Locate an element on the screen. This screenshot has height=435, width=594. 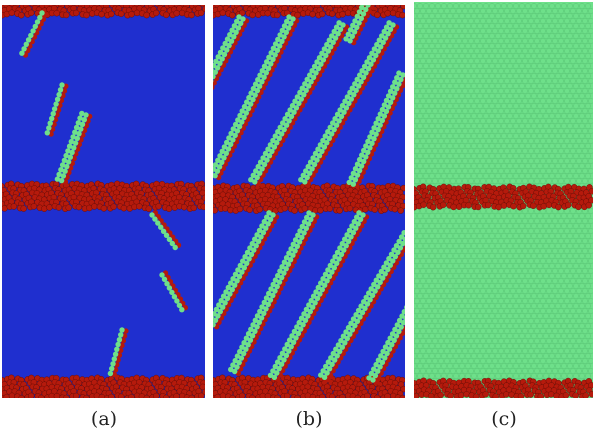
caption-a: (a) is located at coordinates (104, 419).